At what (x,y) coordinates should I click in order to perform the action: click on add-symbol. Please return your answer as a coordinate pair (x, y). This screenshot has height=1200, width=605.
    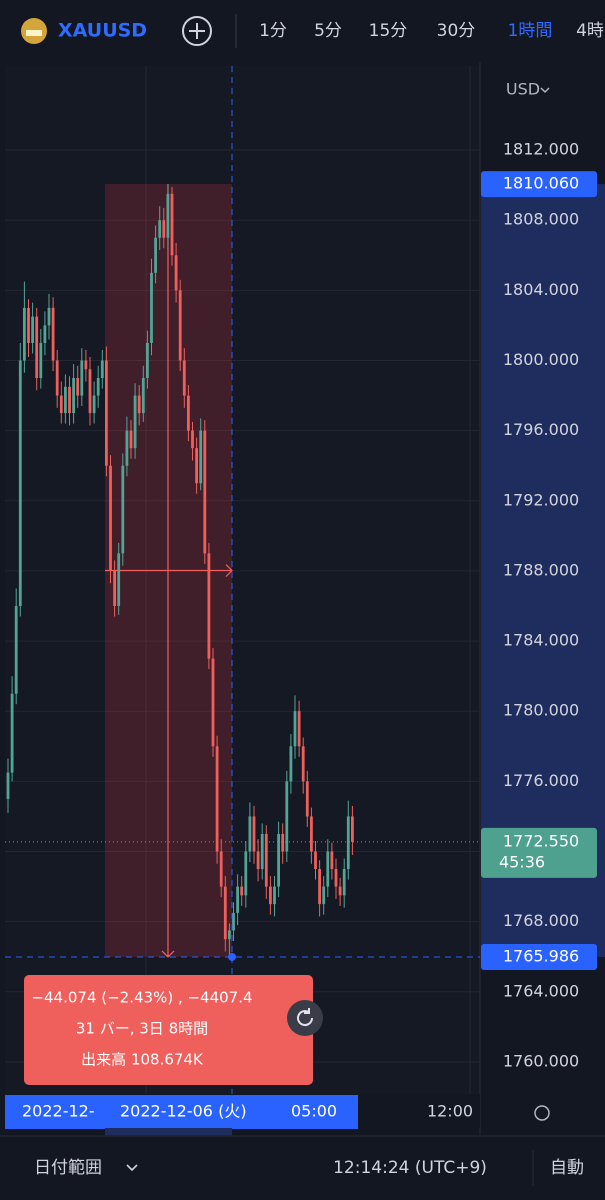
    Looking at the image, I should click on (197, 31).